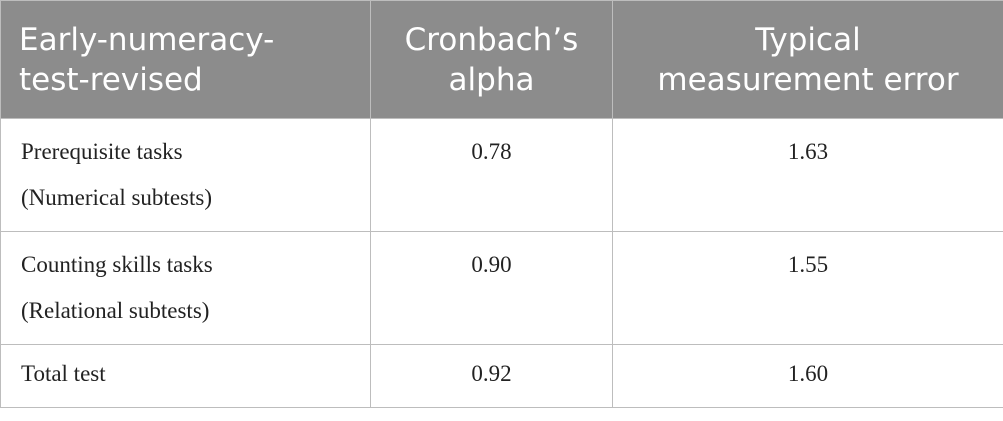 The height and width of the screenshot is (421, 1003). I want to click on cell-value: 0.92, so click(491, 373).